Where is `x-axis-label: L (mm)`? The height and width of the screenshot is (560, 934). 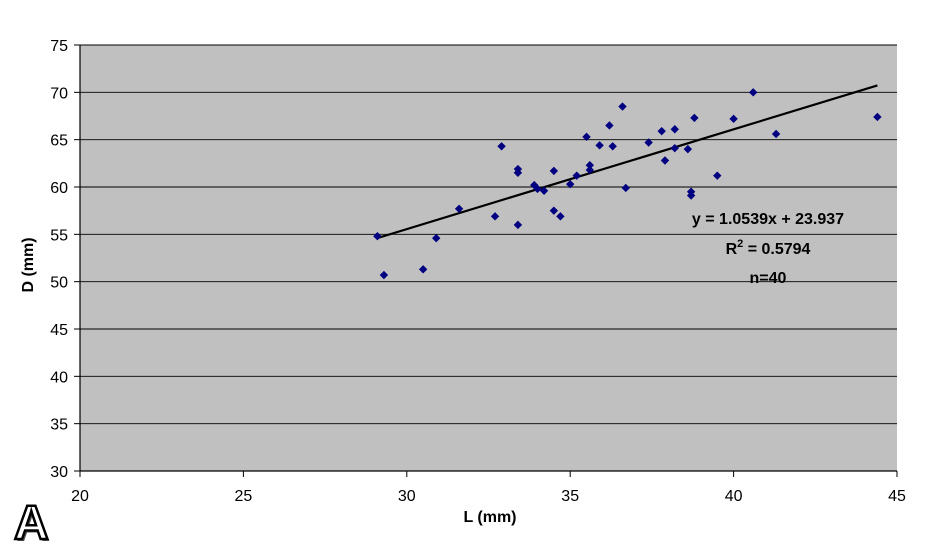
x-axis-label: L (mm) is located at coordinates (489, 517).